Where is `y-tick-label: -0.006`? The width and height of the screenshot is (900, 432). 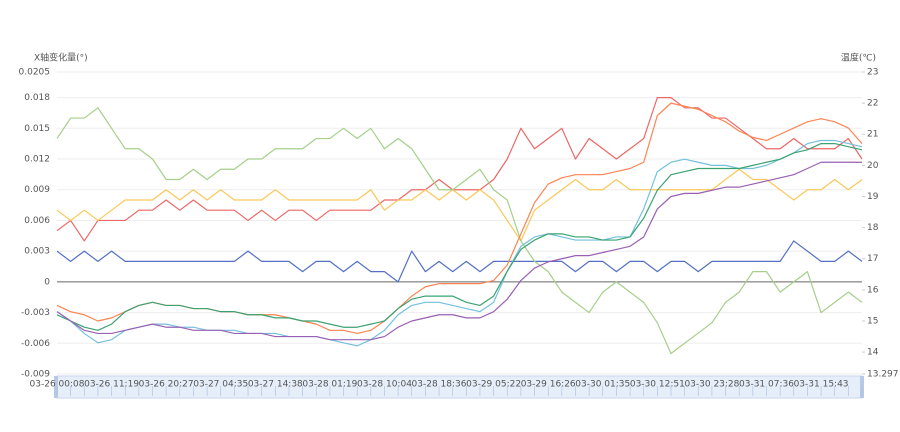 y-tick-label: -0.006 is located at coordinates (35, 344).